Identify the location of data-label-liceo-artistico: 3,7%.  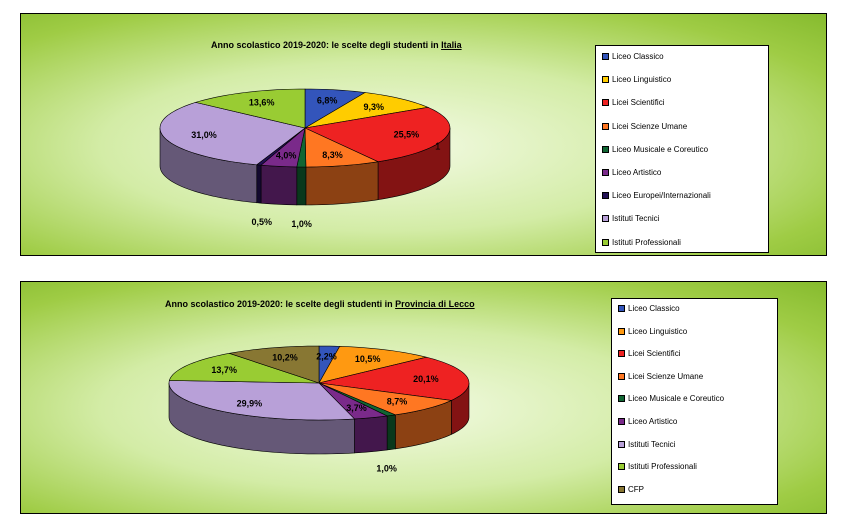
(356, 408).